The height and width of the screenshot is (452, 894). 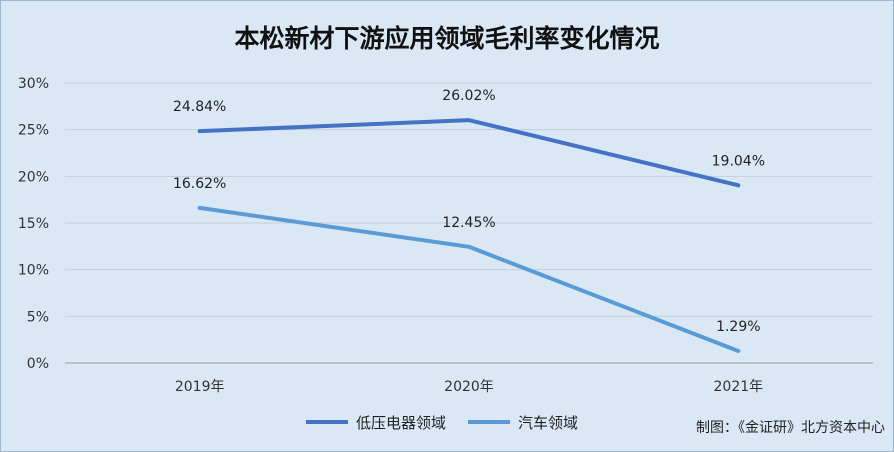 What do you see at coordinates (468, 223) in the screenshot?
I see `data-label: 12.45%` at bounding box center [468, 223].